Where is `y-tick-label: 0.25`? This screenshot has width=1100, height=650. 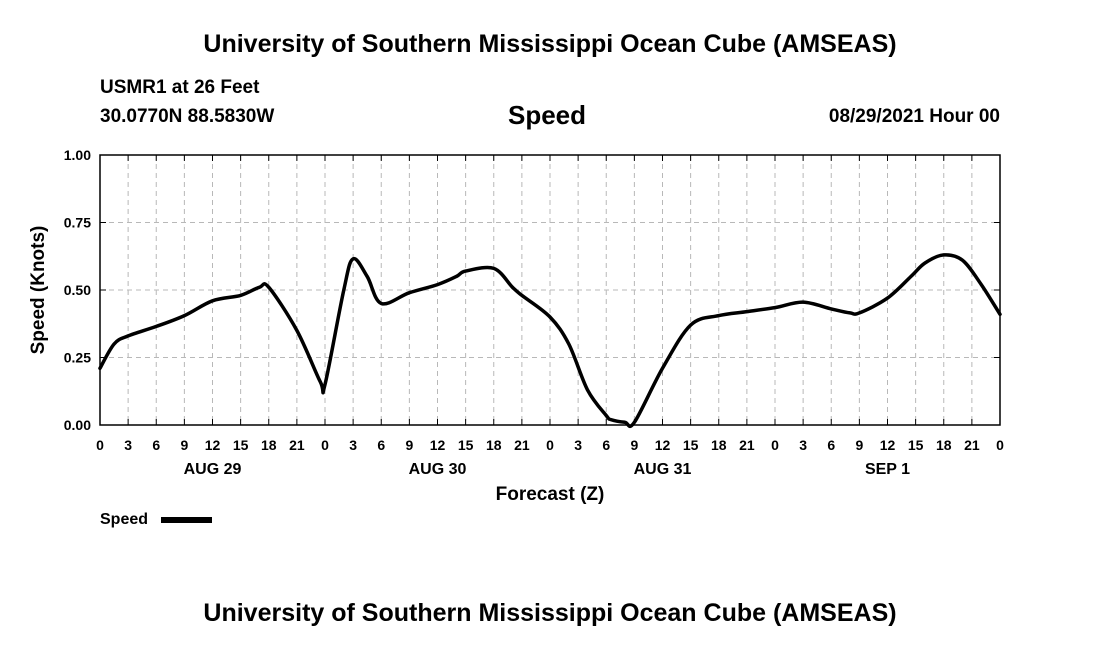 y-tick-label: 0.25 is located at coordinates (77, 358).